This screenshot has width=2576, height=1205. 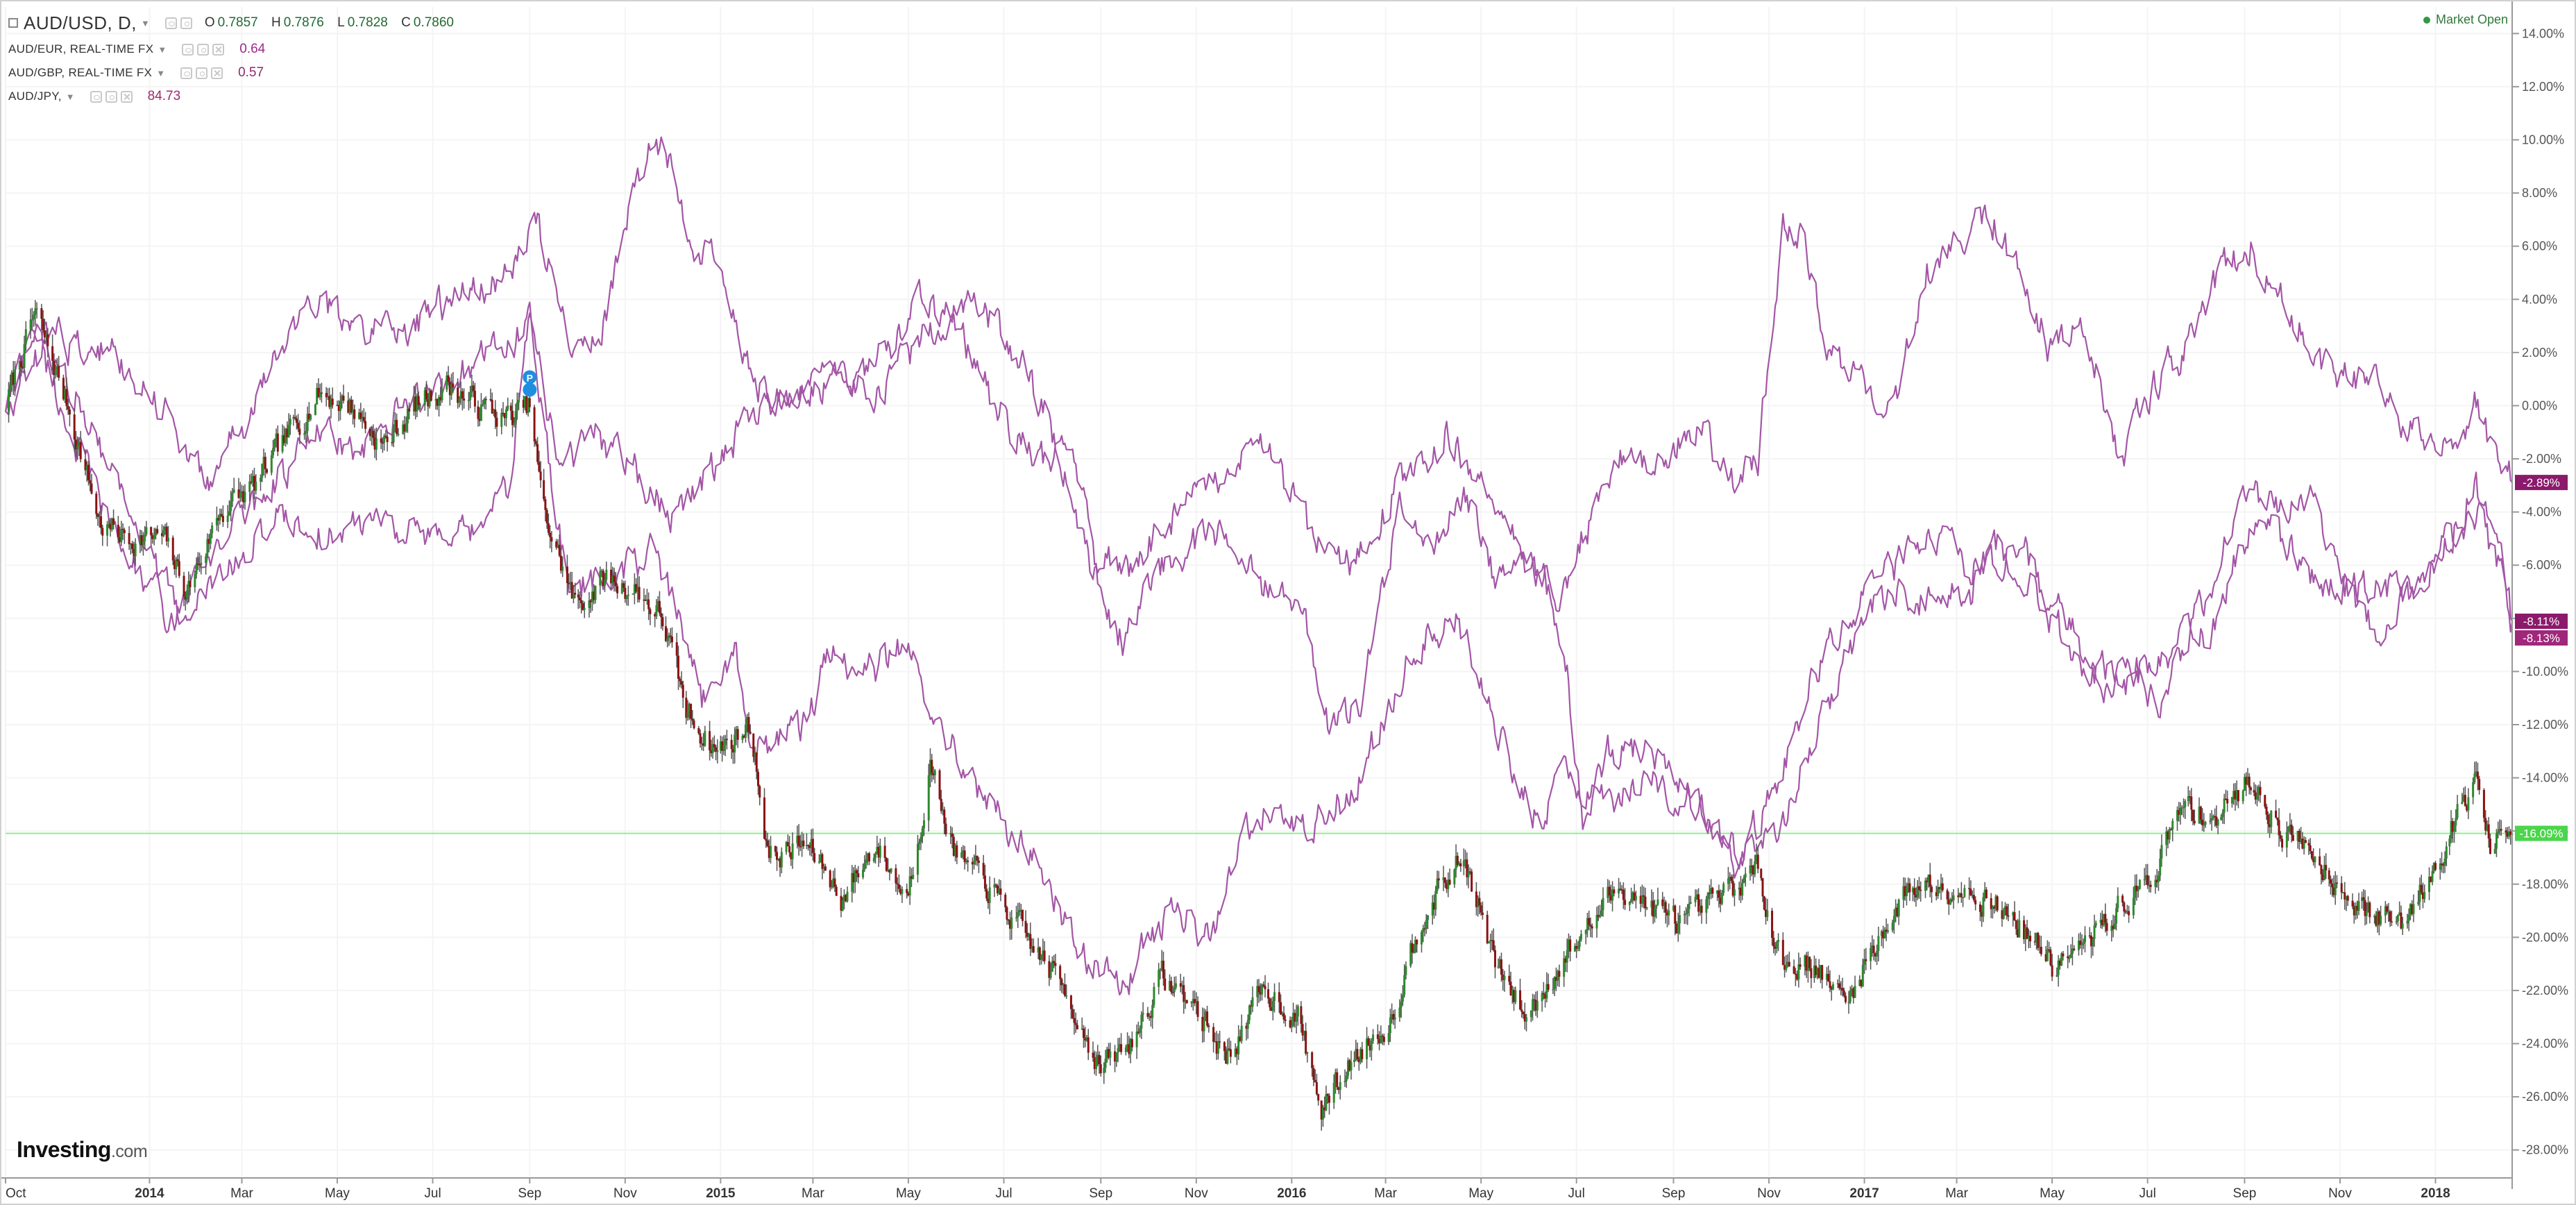 I want to click on legend-compare-gbp: AUD/GBP, REAL-TIME FX ▼ 0.57, so click(x=236, y=73).